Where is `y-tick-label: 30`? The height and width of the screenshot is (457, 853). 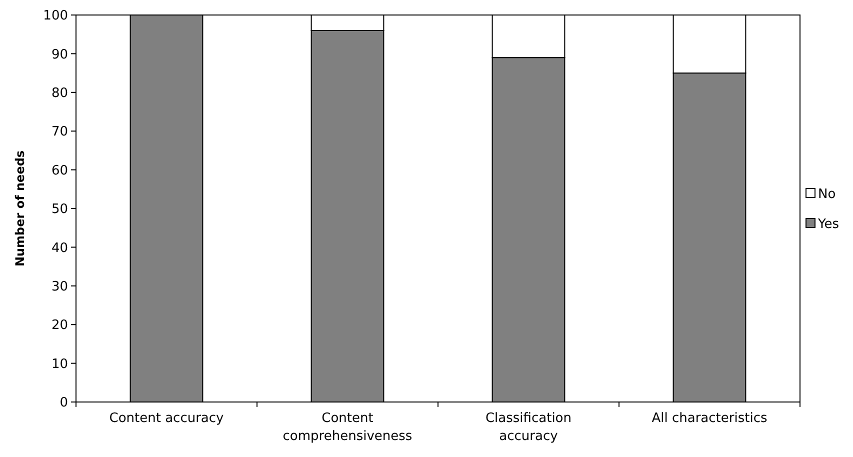 y-tick-label: 30 is located at coordinates (59, 286).